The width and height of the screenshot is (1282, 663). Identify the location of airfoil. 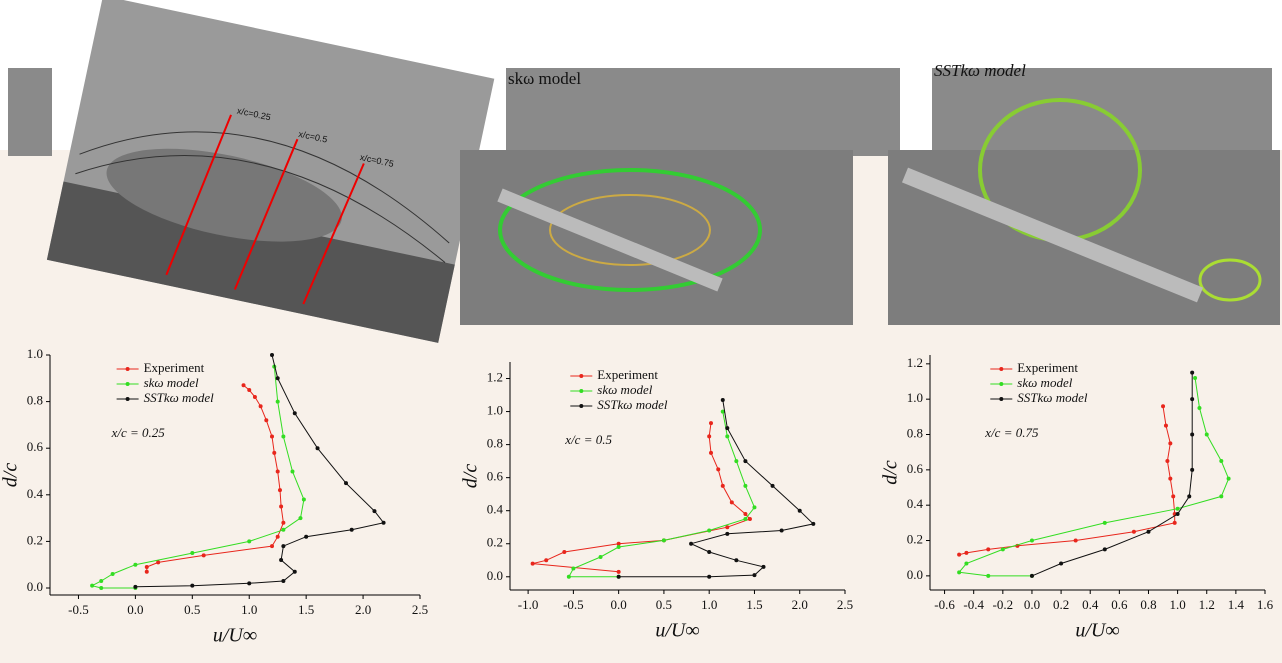
(1052, 235).